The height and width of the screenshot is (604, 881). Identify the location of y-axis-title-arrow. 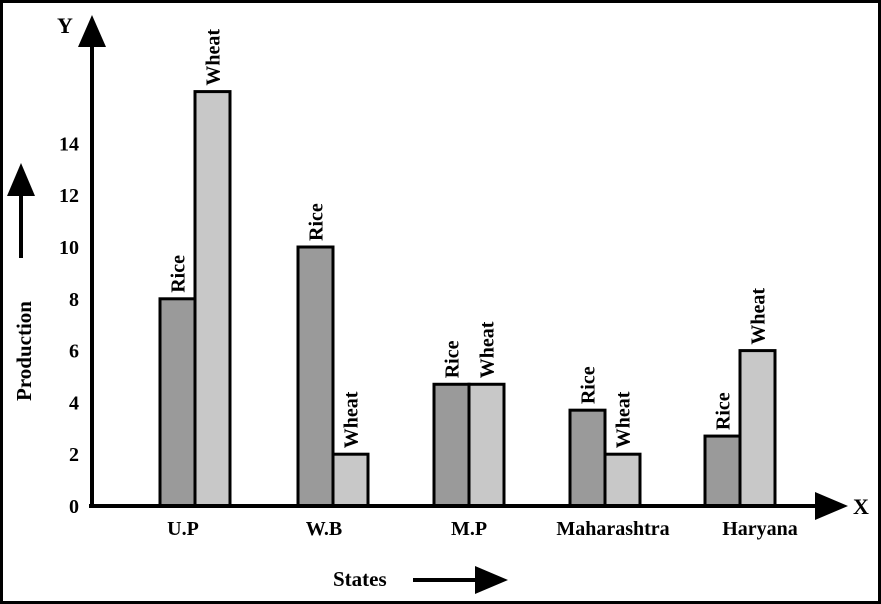
(21, 210).